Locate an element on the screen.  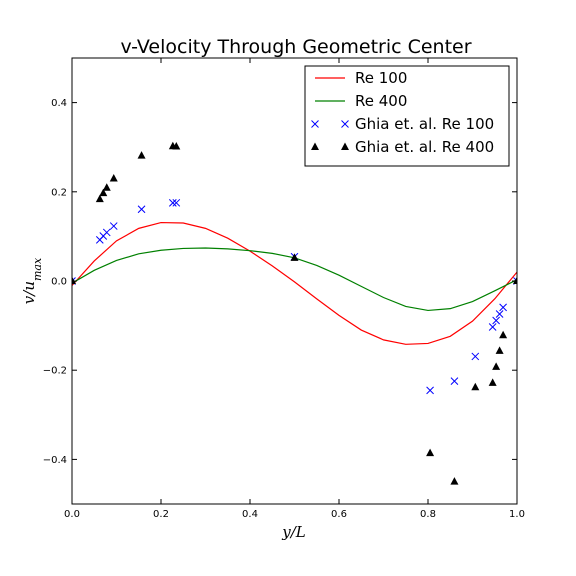
y-tick-label: 0.2 is located at coordinates (59, 192).